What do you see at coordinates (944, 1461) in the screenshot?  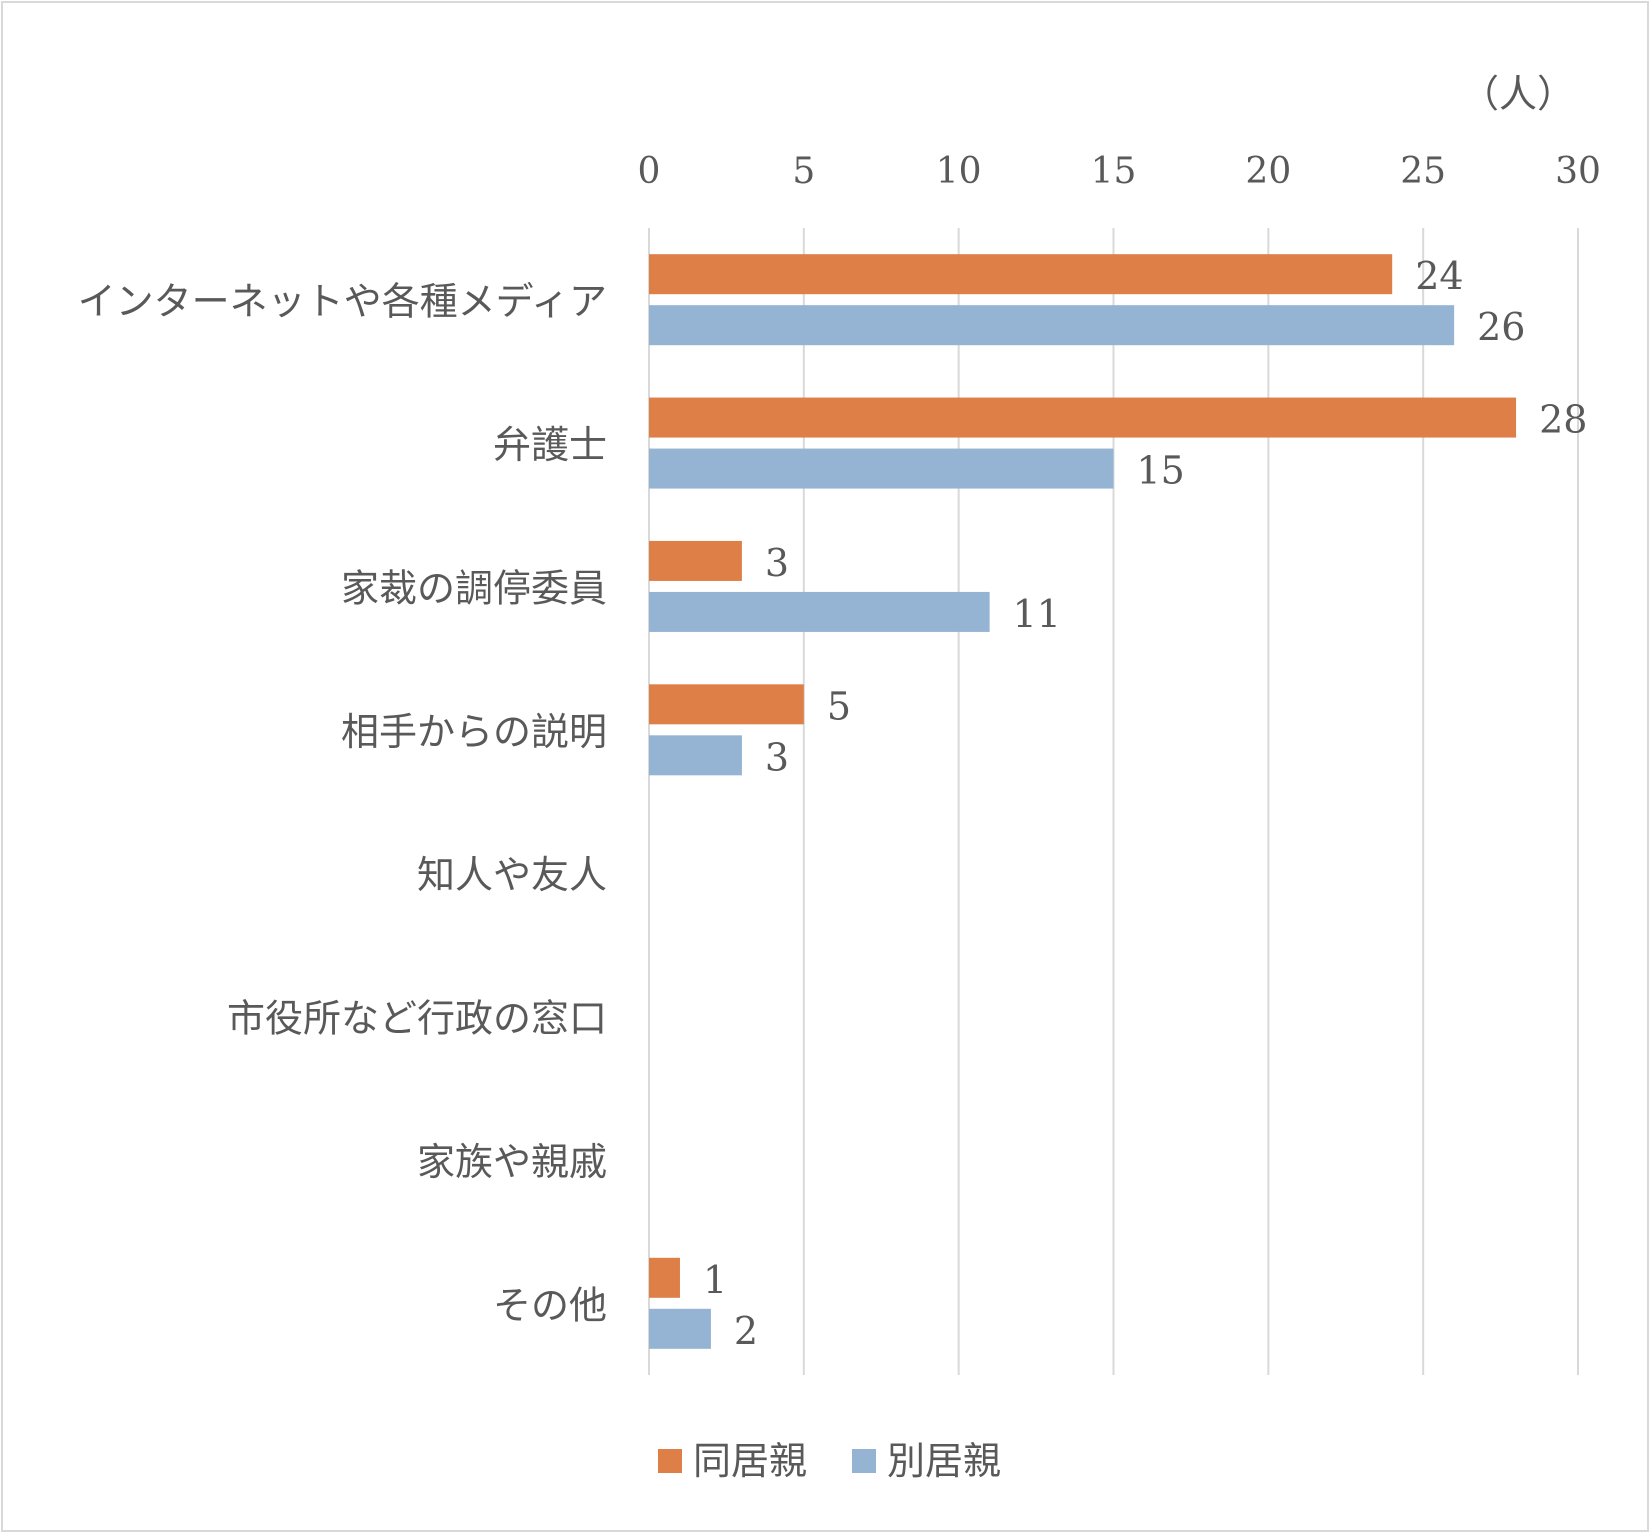 I see `legend-label: 別居親` at bounding box center [944, 1461].